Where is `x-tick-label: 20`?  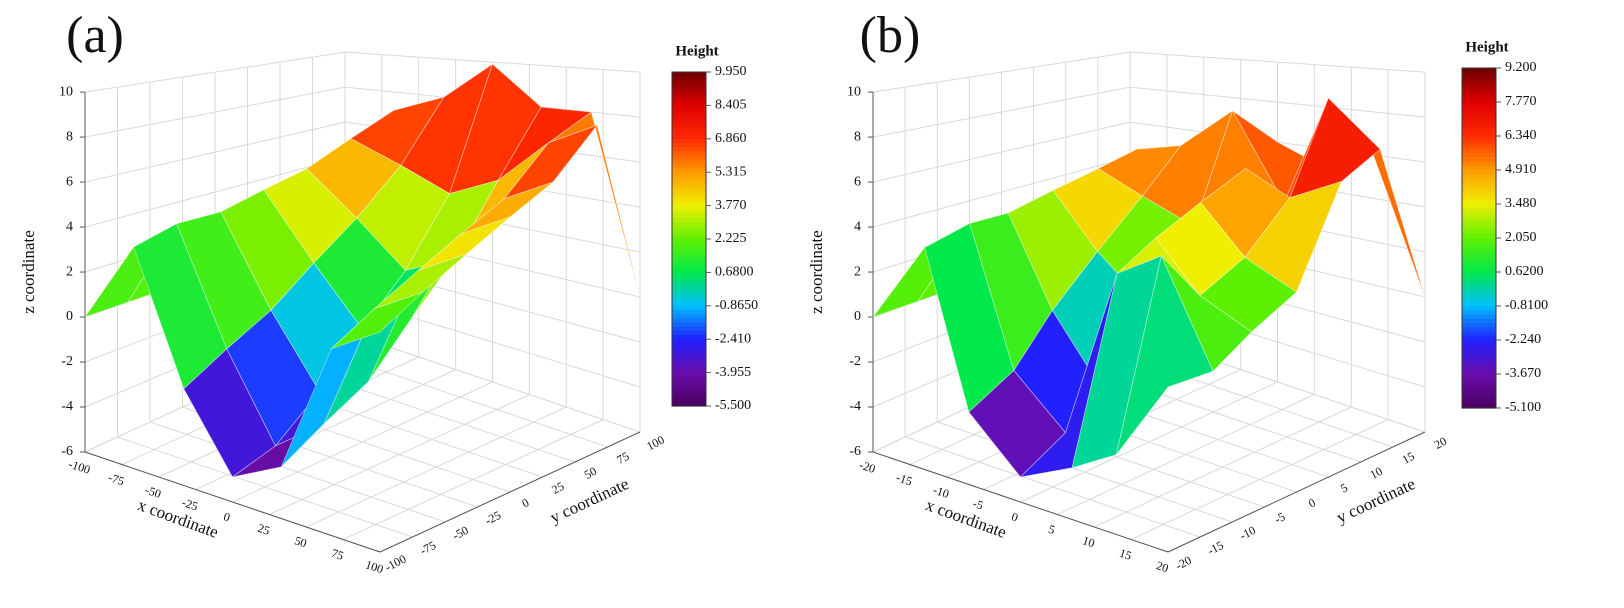
x-tick-label: 20 is located at coordinates (1163, 566).